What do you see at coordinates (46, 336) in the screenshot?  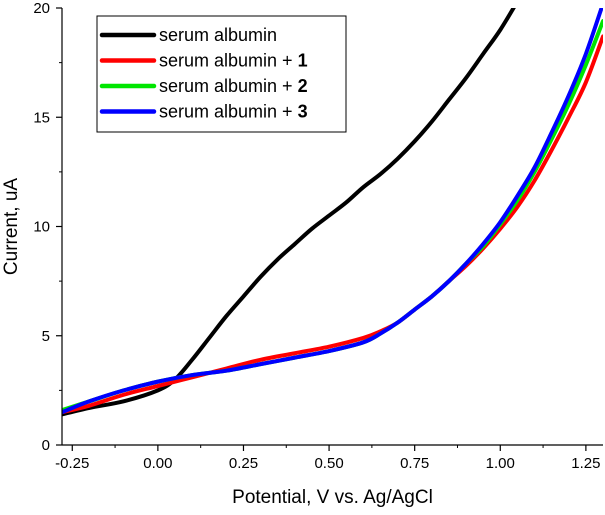 I see `y-tick-label: 5` at bounding box center [46, 336].